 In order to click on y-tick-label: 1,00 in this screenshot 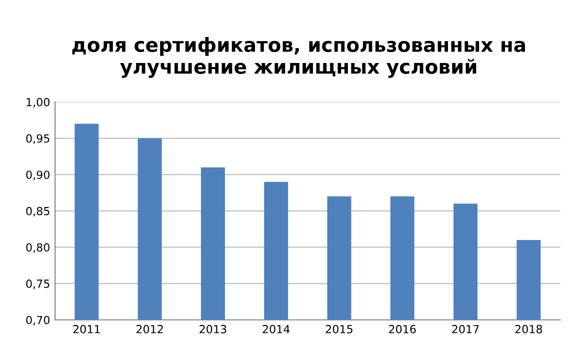, I will do `click(38, 103)`.